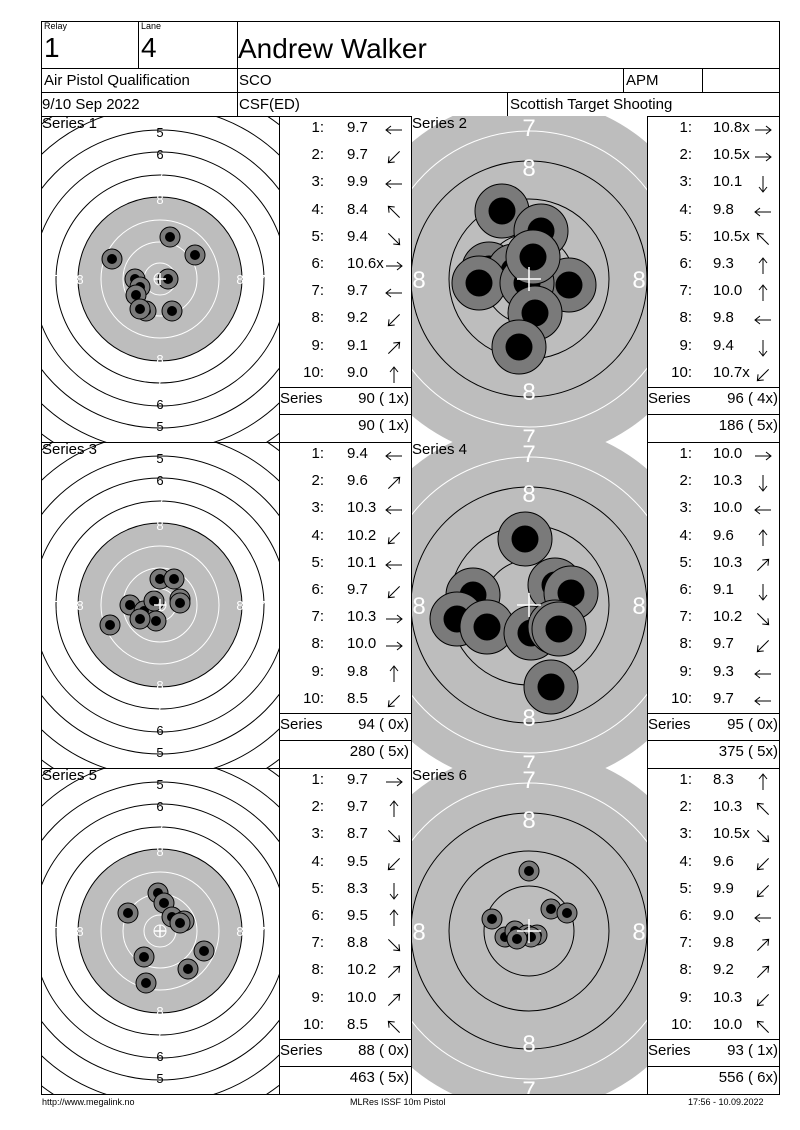 The height and width of the screenshot is (1130, 800). I want to click on shot-row: 3: 10.3, so click(345, 509).